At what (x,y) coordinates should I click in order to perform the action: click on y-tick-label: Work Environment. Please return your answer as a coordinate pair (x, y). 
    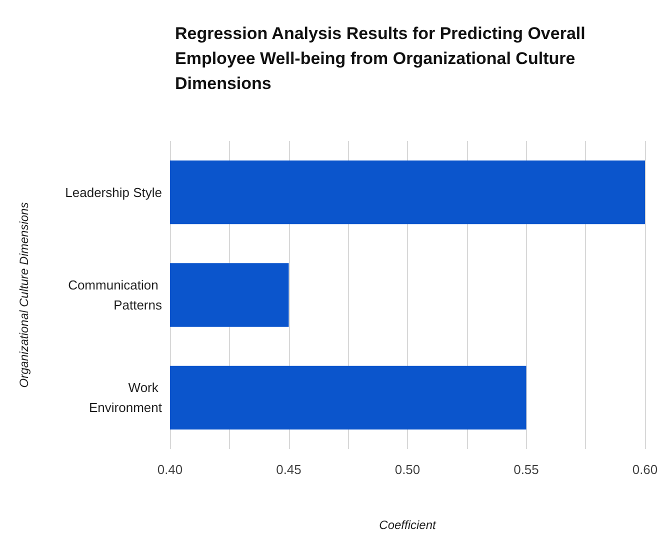
    Looking at the image, I should click on (125, 398).